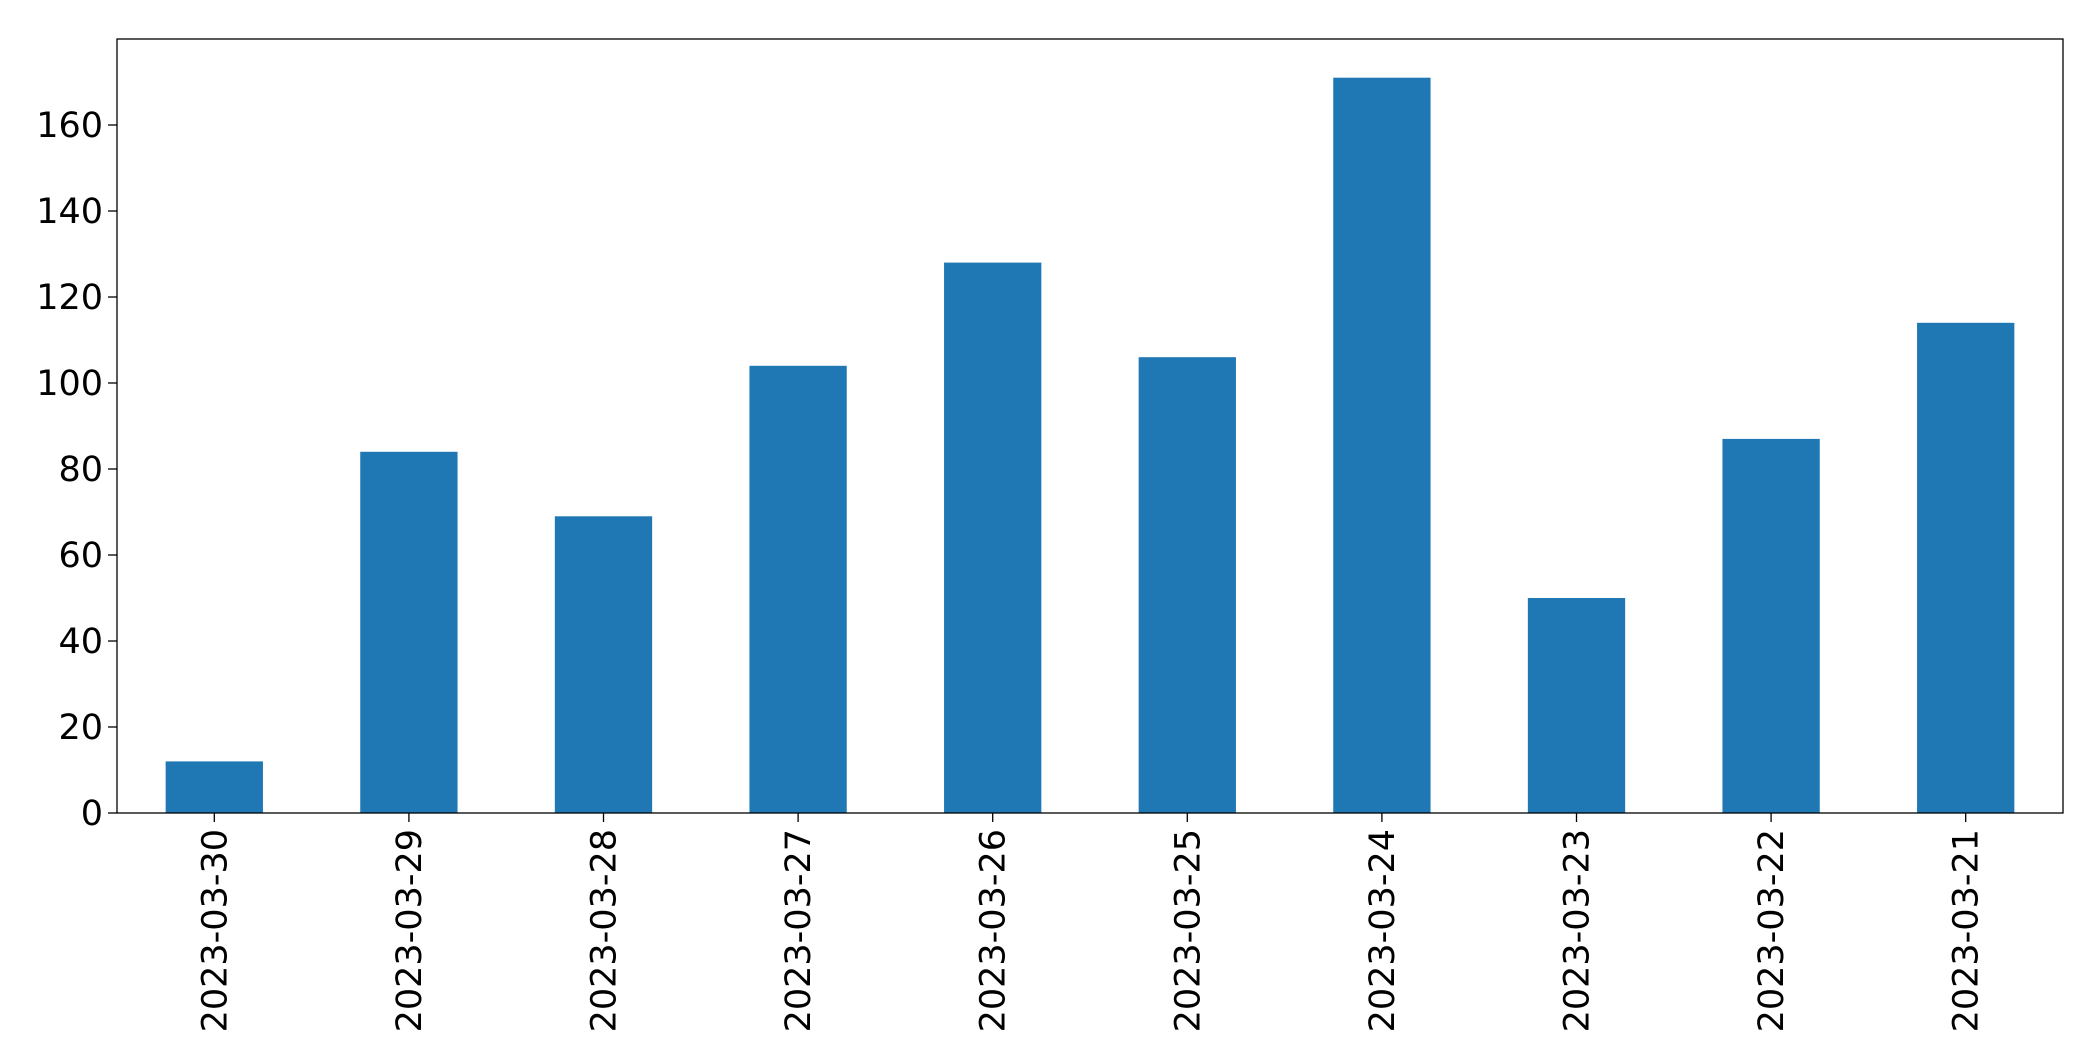 The height and width of the screenshot is (1061, 2093). Describe the element at coordinates (215, 930) in the screenshot. I see `x-tick-label: 2023-03-30` at that location.